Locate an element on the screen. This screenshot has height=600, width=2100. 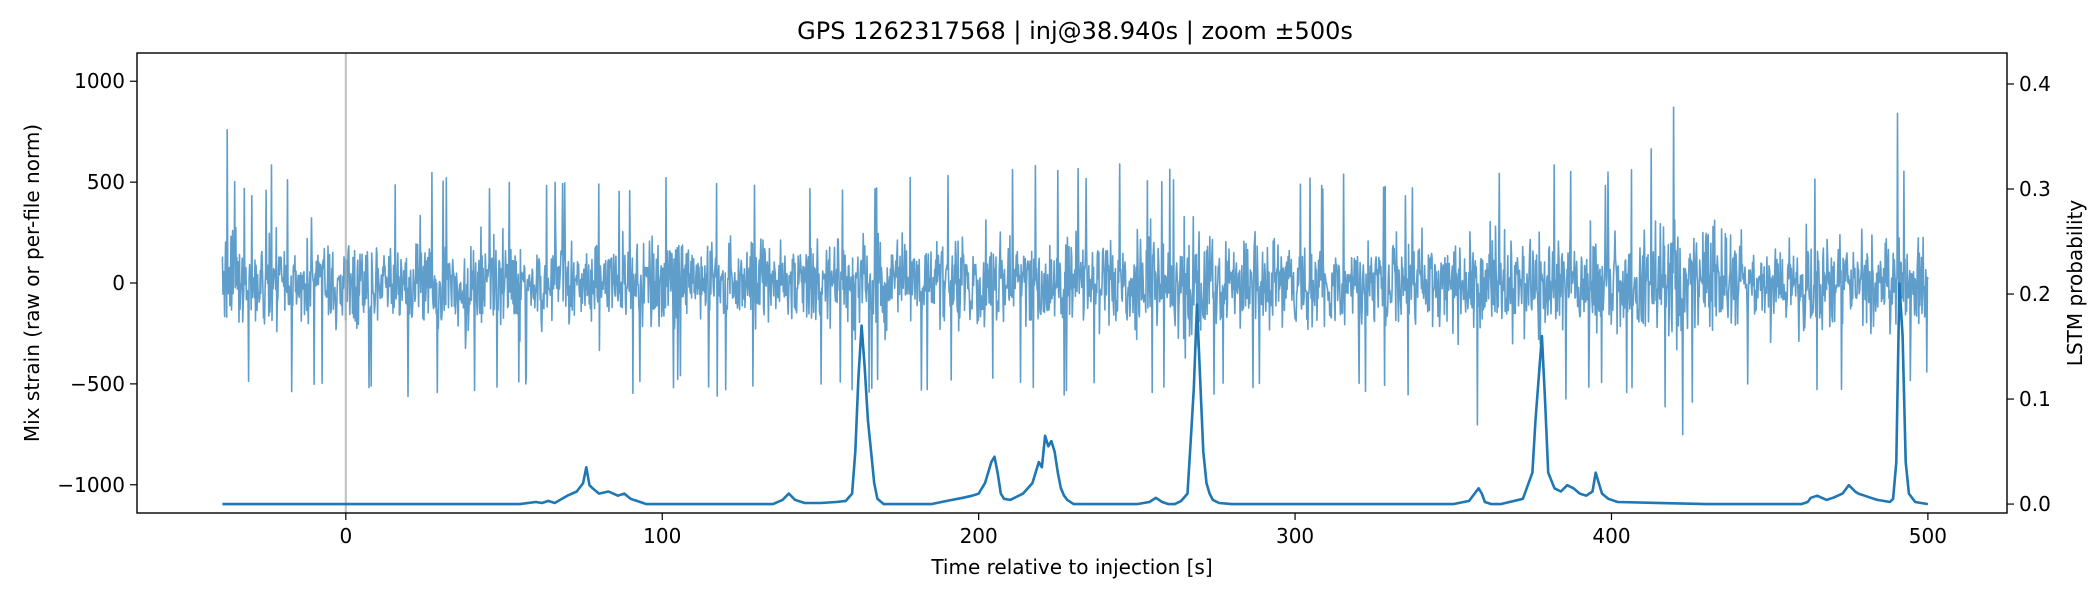
y-right-tick-label: 0.0 is located at coordinates (2035, 504).